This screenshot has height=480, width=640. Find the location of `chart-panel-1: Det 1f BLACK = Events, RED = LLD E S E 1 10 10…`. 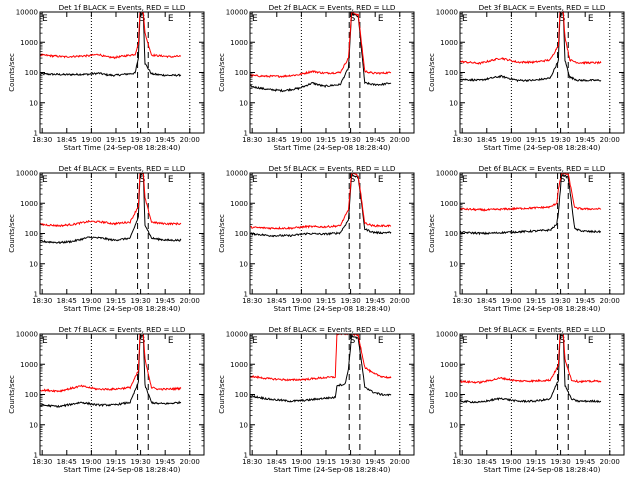

chart-panel-1: Det 1f BLACK = Events, RED = LLD E S E 1 10 10… is located at coordinates (106, 77).